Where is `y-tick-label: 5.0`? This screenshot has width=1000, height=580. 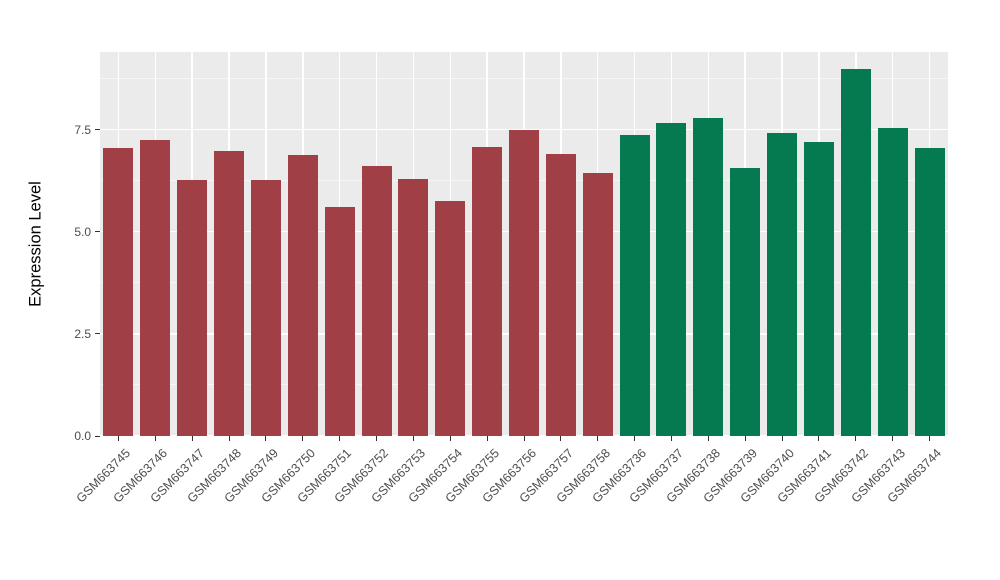 y-tick-label: 5.0 is located at coordinates (82, 231).